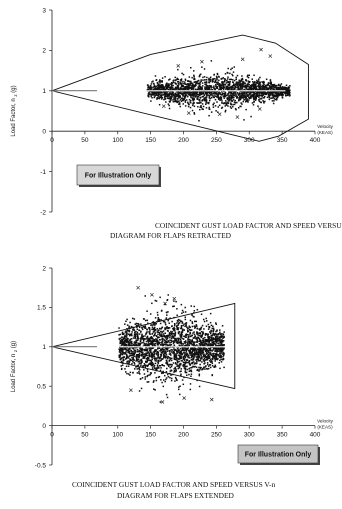  Describe the element at coordinates (117, 140) in the screenshot. I see `x-tick-label: 100` at that location.